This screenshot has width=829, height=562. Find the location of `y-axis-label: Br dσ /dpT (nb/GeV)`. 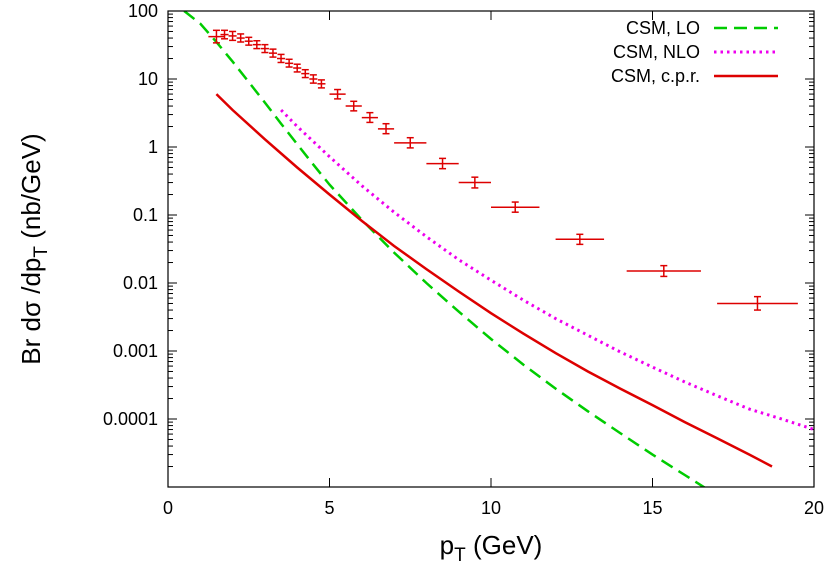

y-axis-label: Br dσ /dpT (nb/GeV) is located at coordinates (34, 248).